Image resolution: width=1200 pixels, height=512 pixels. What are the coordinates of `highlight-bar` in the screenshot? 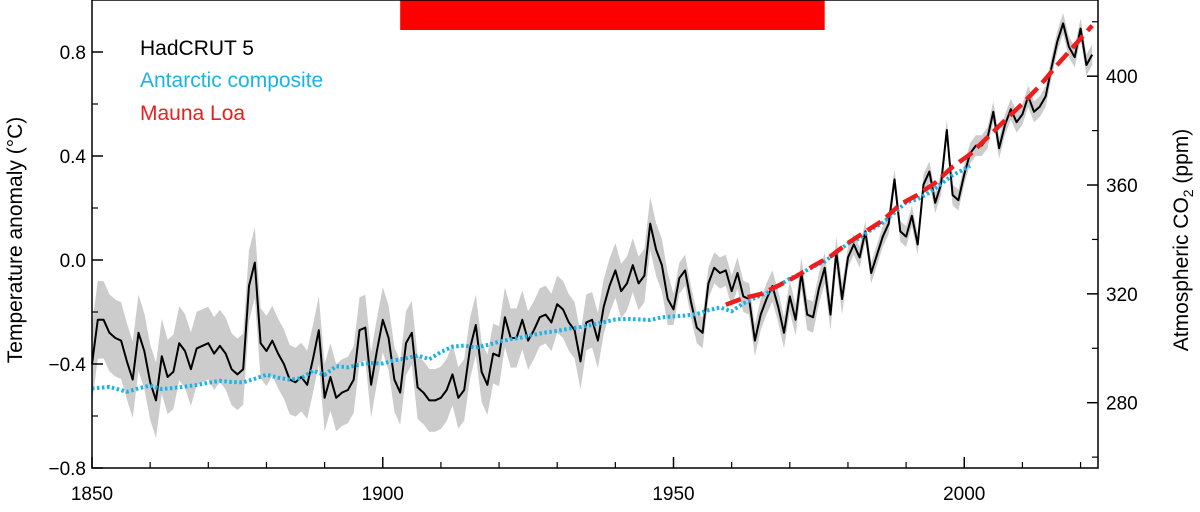 It's located at (612, 15).